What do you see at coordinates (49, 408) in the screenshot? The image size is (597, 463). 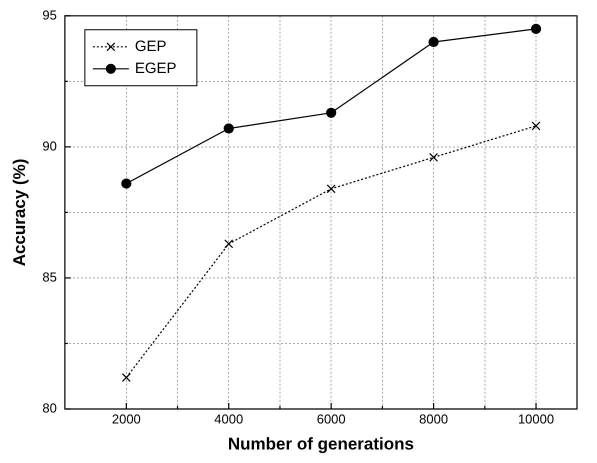 I see `y-tick-label: 80` at bounding box center [49, 408].